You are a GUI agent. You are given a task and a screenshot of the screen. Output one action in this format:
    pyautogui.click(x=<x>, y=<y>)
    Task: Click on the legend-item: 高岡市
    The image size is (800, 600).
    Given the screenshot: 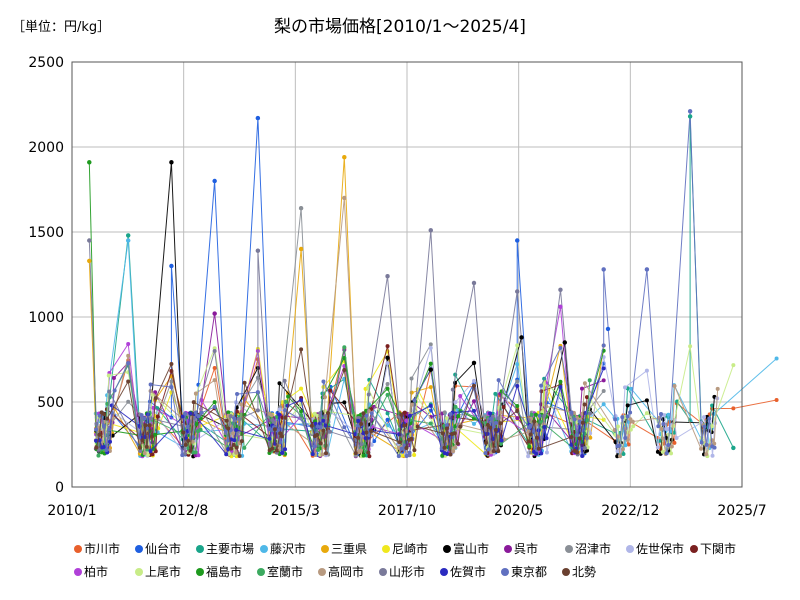 What is the action you would take?
    pyautogui.click(x=348, y=571)
    